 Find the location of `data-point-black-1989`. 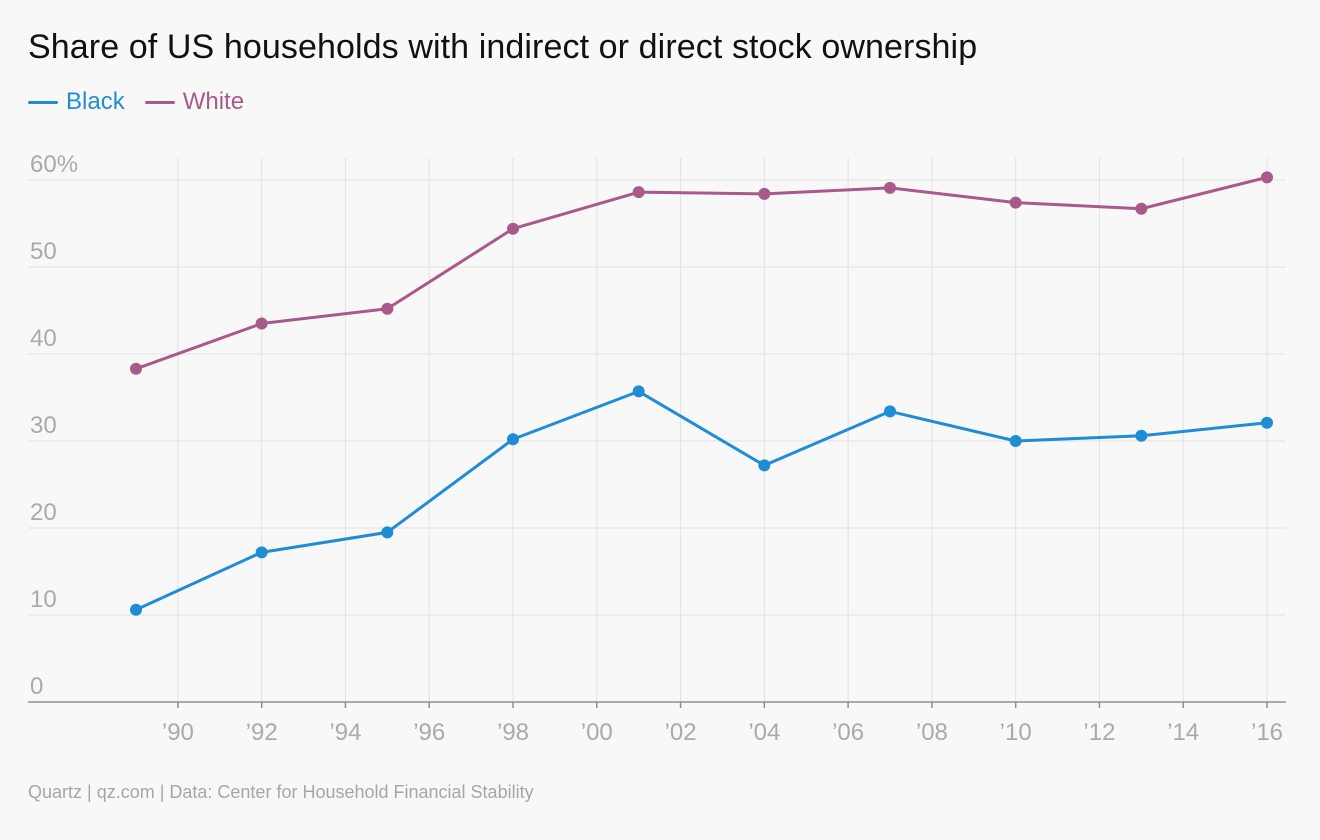

data-point-black-1989 is located at coordinates (136, 609).